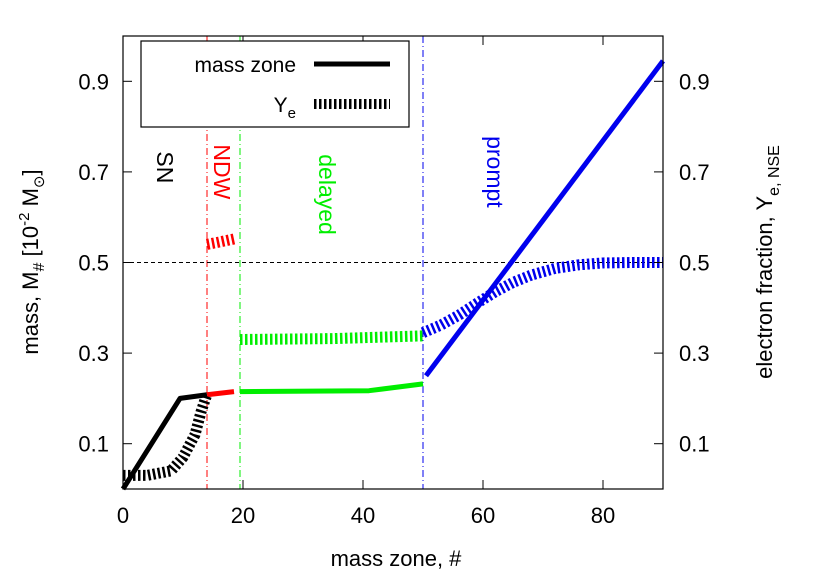  I want to click on mass-series-delayed, so click(331, 388).